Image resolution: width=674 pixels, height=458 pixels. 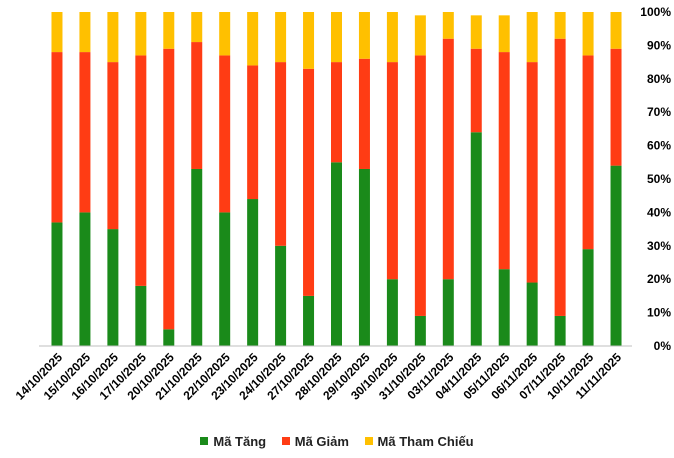 I want to click on y-ticks-layer: 0% 10% 20% 30% 40% 50% 60% 70% 80% 90% 100%, so click(x=655, y=179).